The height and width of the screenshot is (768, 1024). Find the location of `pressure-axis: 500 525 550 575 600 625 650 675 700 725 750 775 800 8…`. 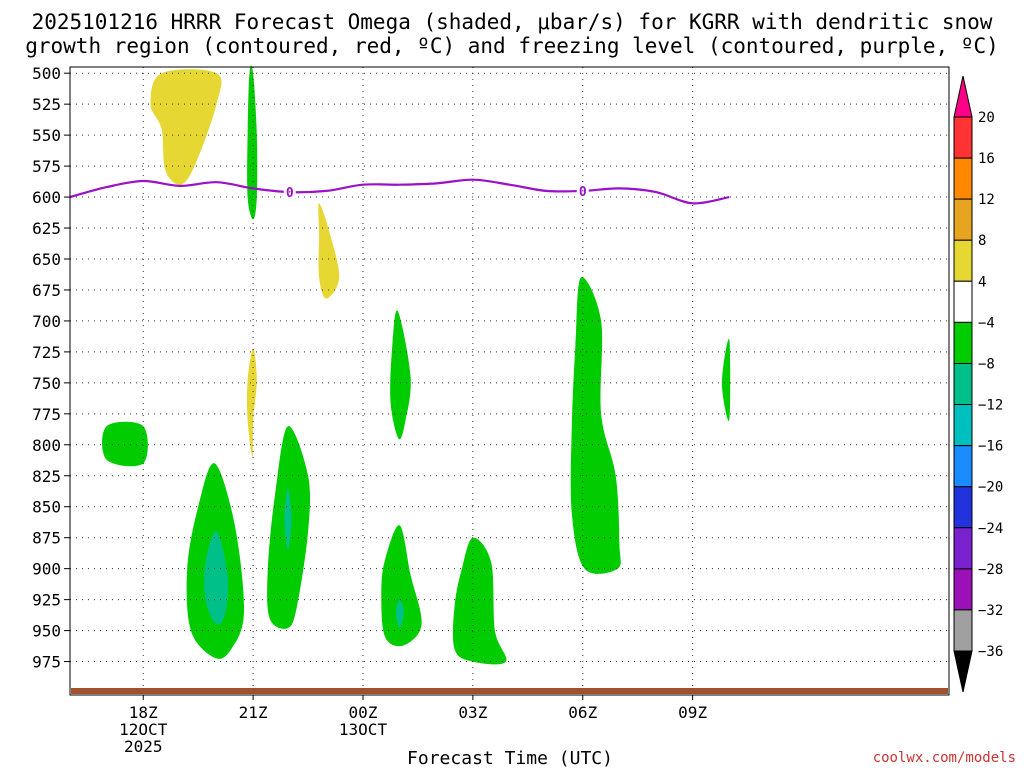

pressure-axis: 500 525 550 575 600 625 650 675 700 725 750 775 800 8… is located at coordinates (51, 368).